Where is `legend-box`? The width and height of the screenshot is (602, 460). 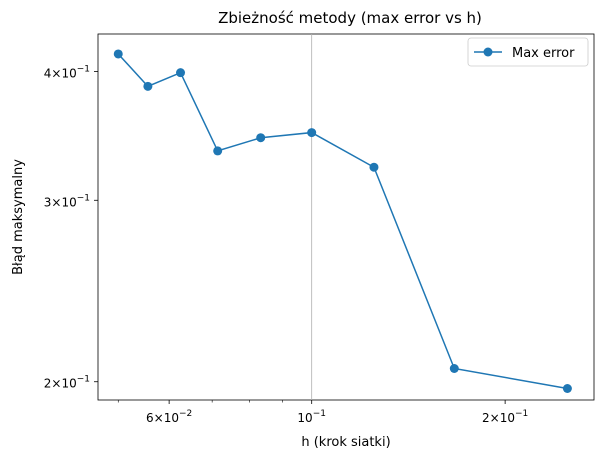
legend-box is located at coordinates (528, 52).